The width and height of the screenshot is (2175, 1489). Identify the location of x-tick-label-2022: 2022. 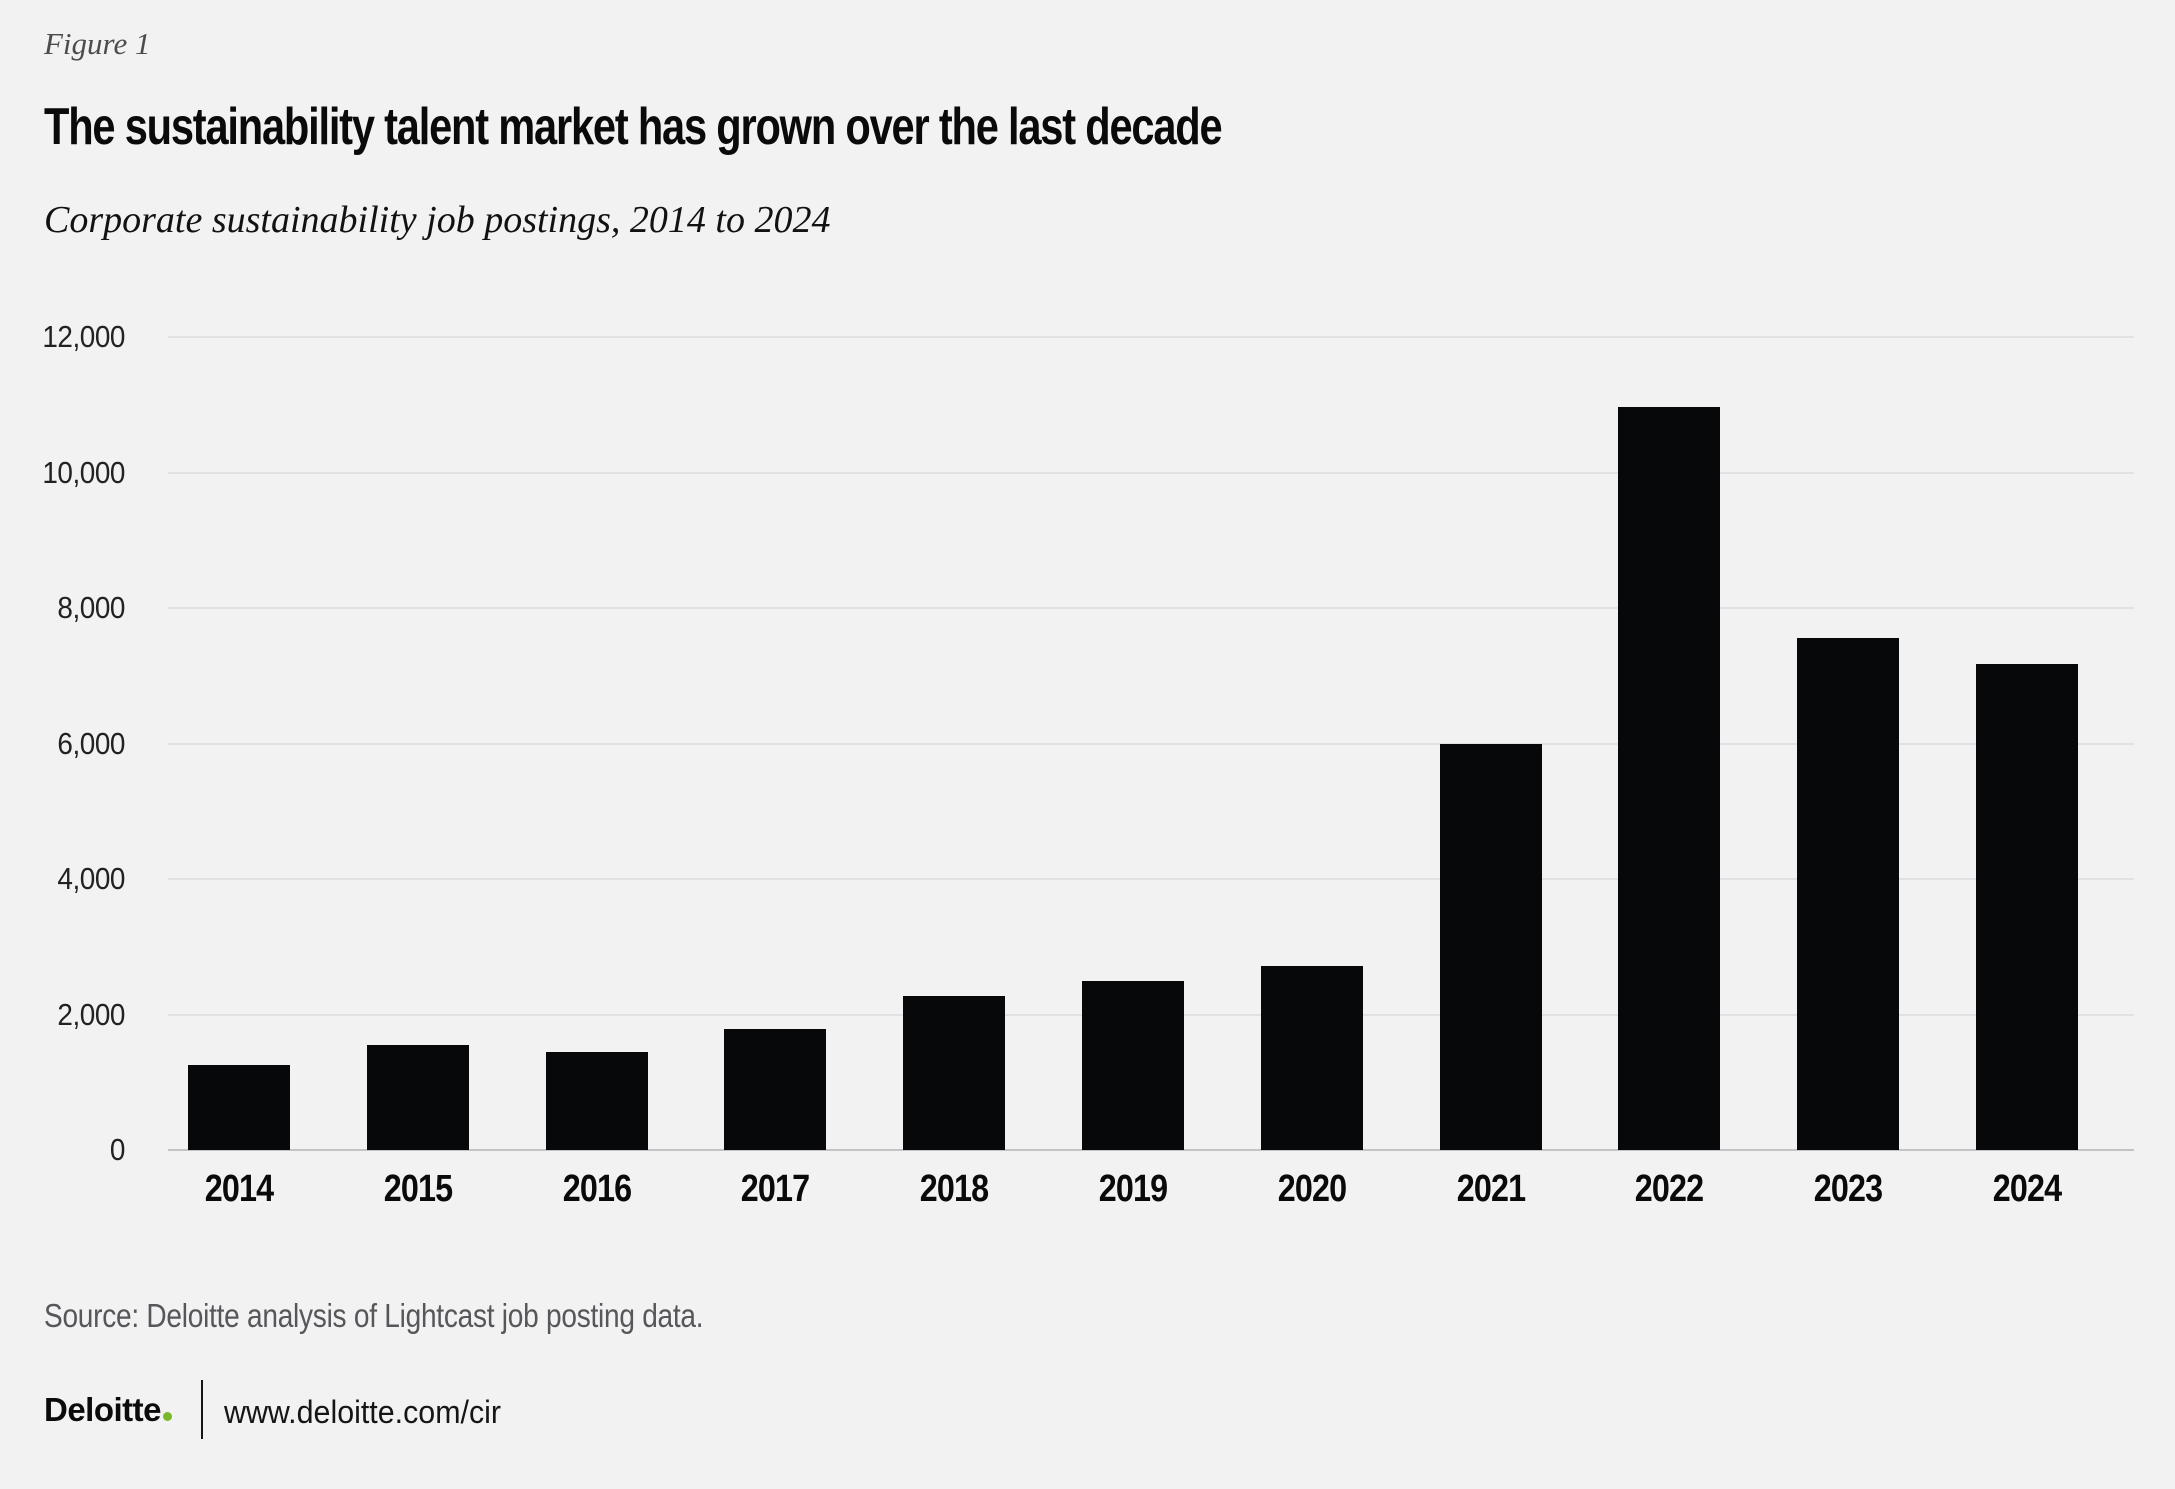
(1669, 1189).